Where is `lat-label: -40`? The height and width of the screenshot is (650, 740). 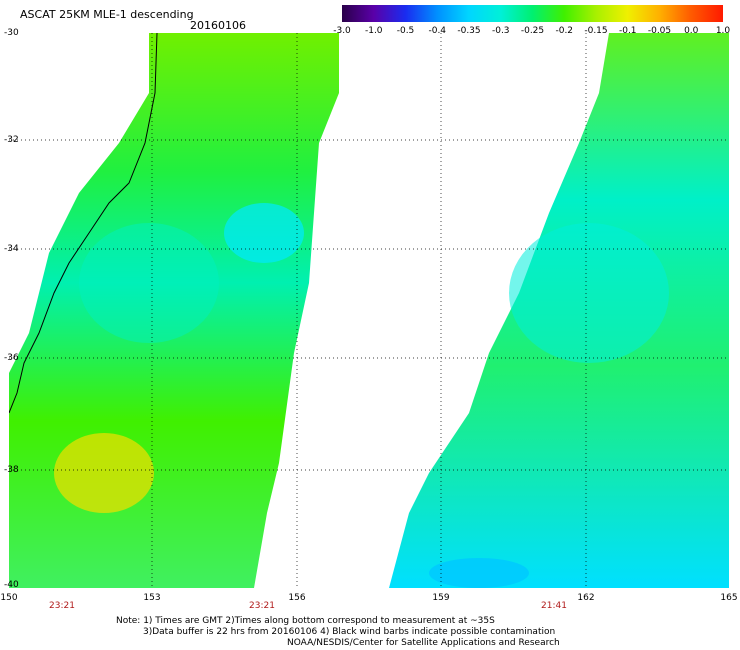 lat-label: -40 is located at coordinates (11, 585).